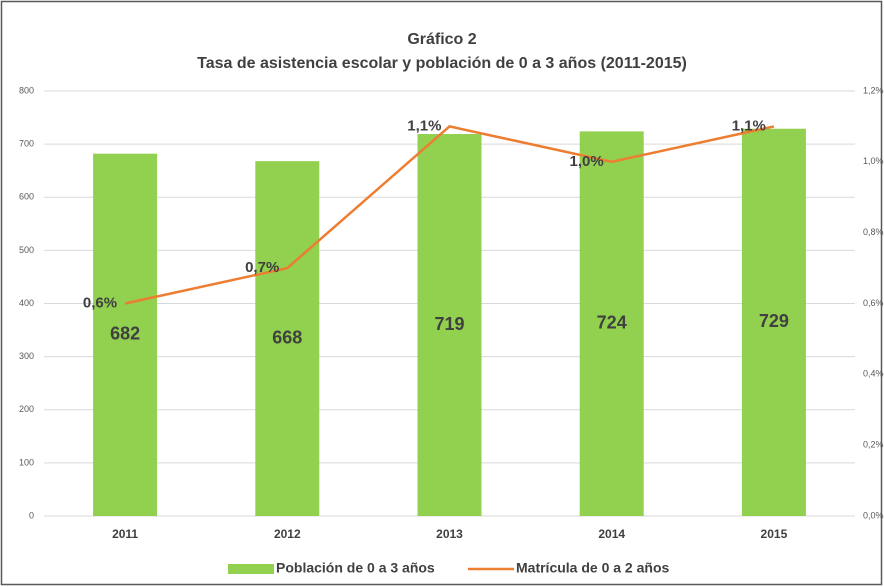  Describe the element at coordinates (125, 534) in the screenshot. I see `x-tick-label: 2011` at that location.